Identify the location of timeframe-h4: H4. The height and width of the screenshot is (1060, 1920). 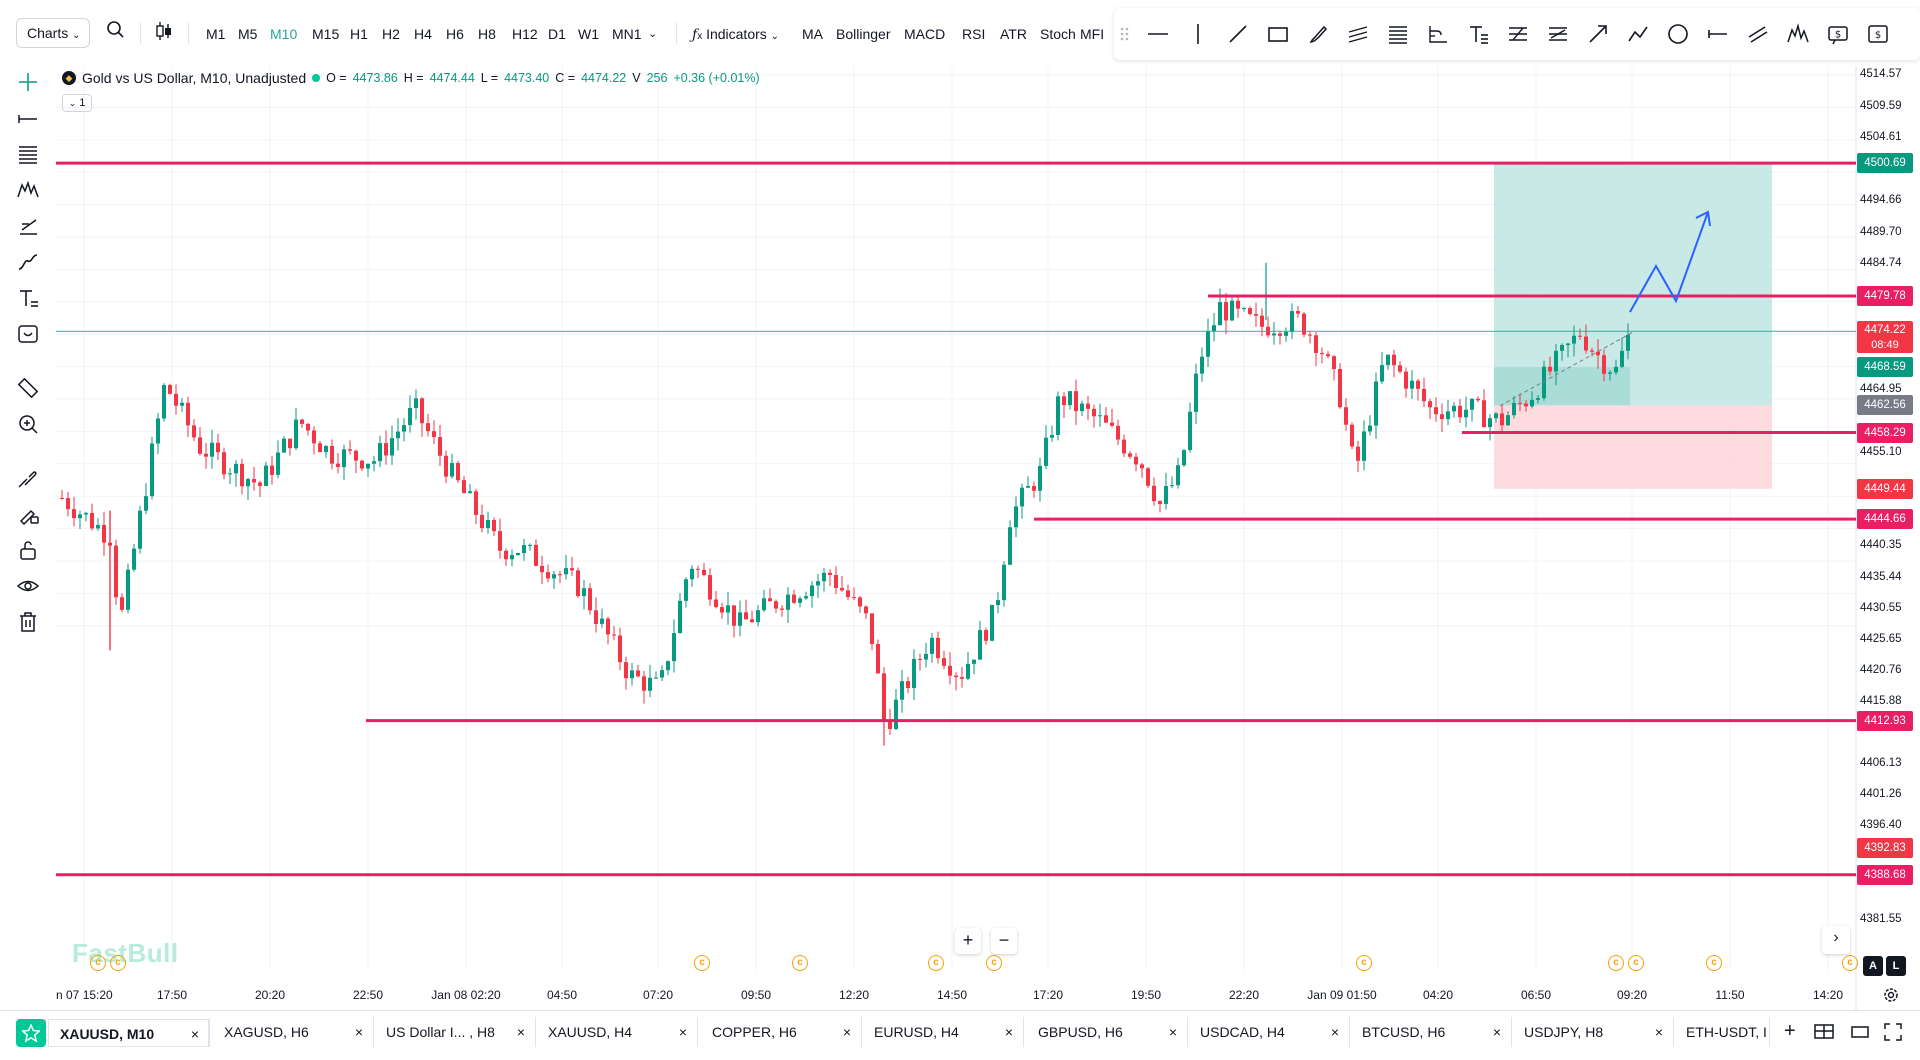
(423, 34).